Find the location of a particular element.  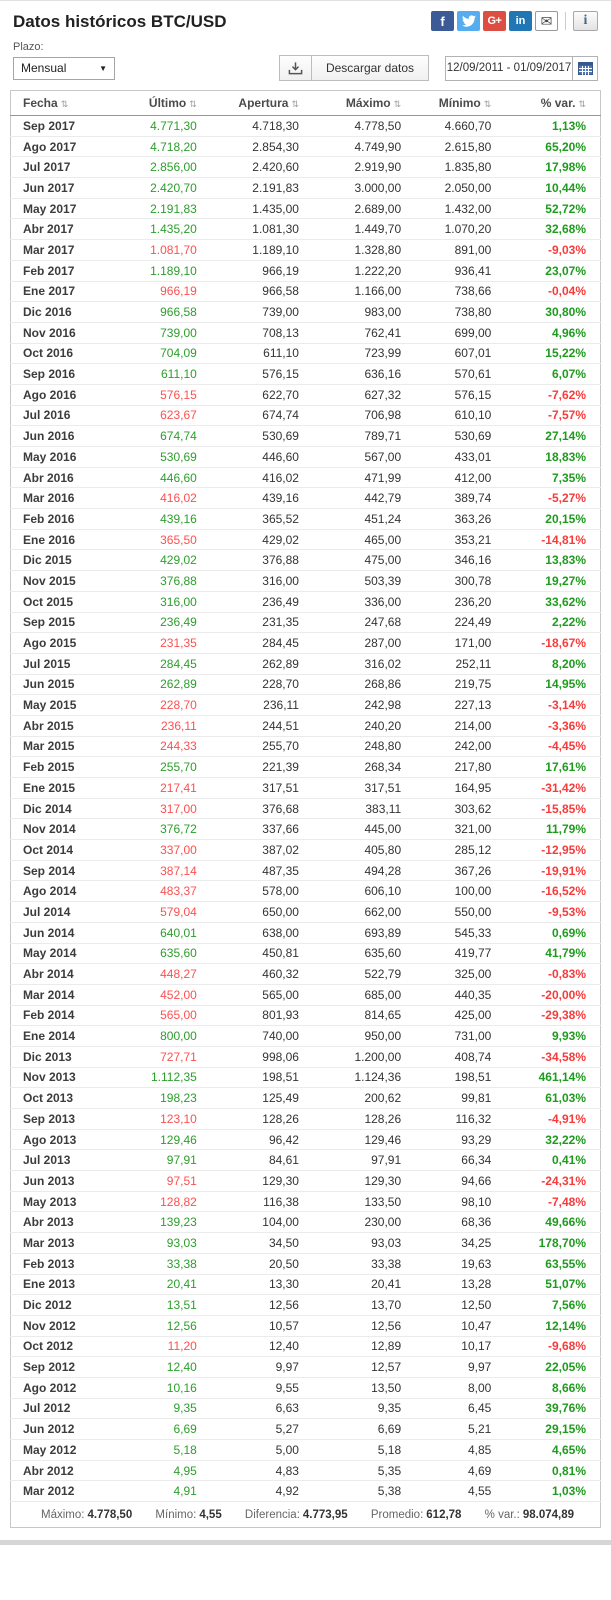

high-cell: 1.328,80 is located at coordinates (364, 250).